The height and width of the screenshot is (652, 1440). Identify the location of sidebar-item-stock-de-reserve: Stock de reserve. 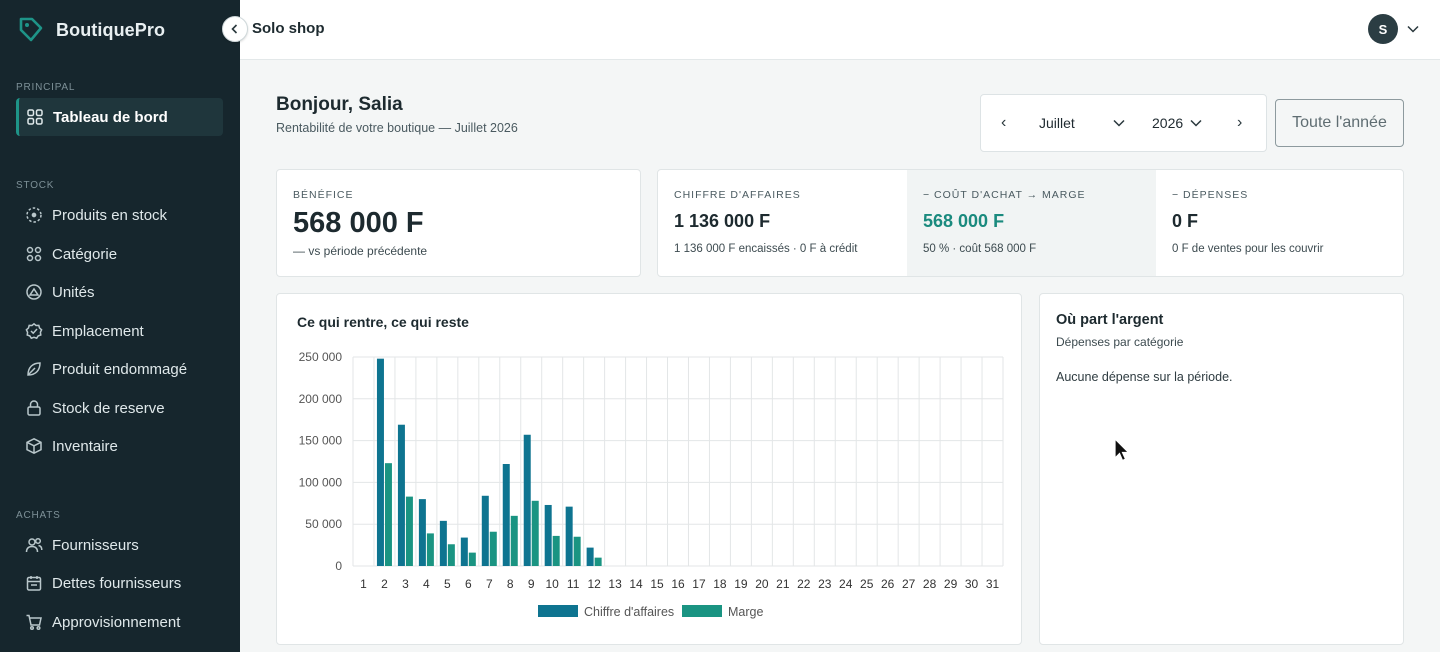
(119, 408).